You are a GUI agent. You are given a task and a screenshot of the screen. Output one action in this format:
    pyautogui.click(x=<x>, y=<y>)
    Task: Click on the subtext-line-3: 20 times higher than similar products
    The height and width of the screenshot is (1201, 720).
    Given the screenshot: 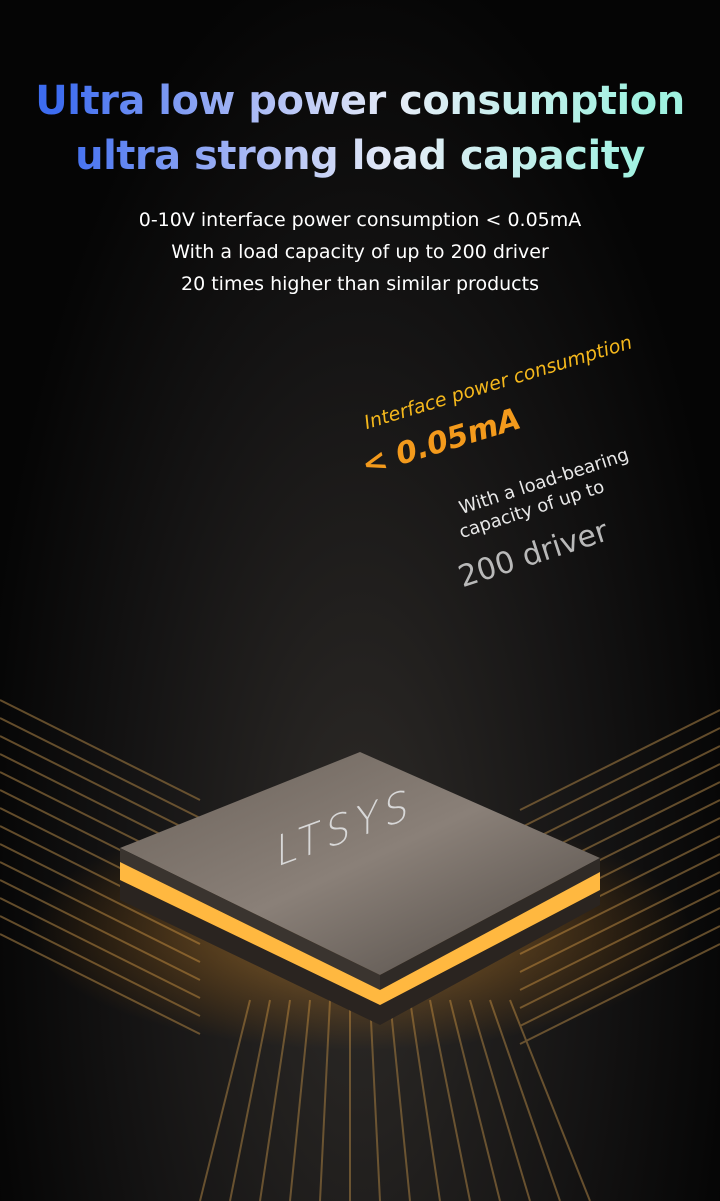 What is the action you would take?
    pyautogui.click(x=360, y=284)
    